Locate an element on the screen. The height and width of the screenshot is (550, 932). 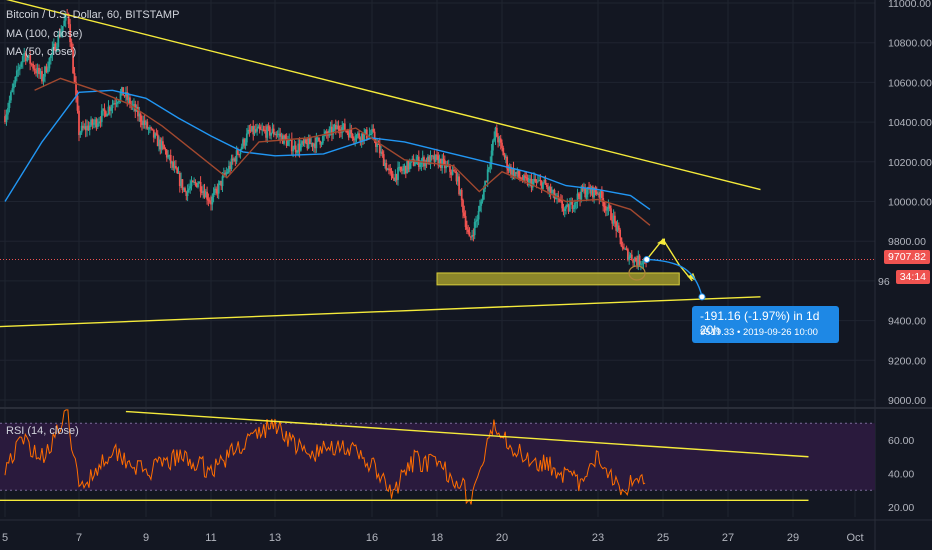
projection-zigzag is located at coordinates (669, 260).